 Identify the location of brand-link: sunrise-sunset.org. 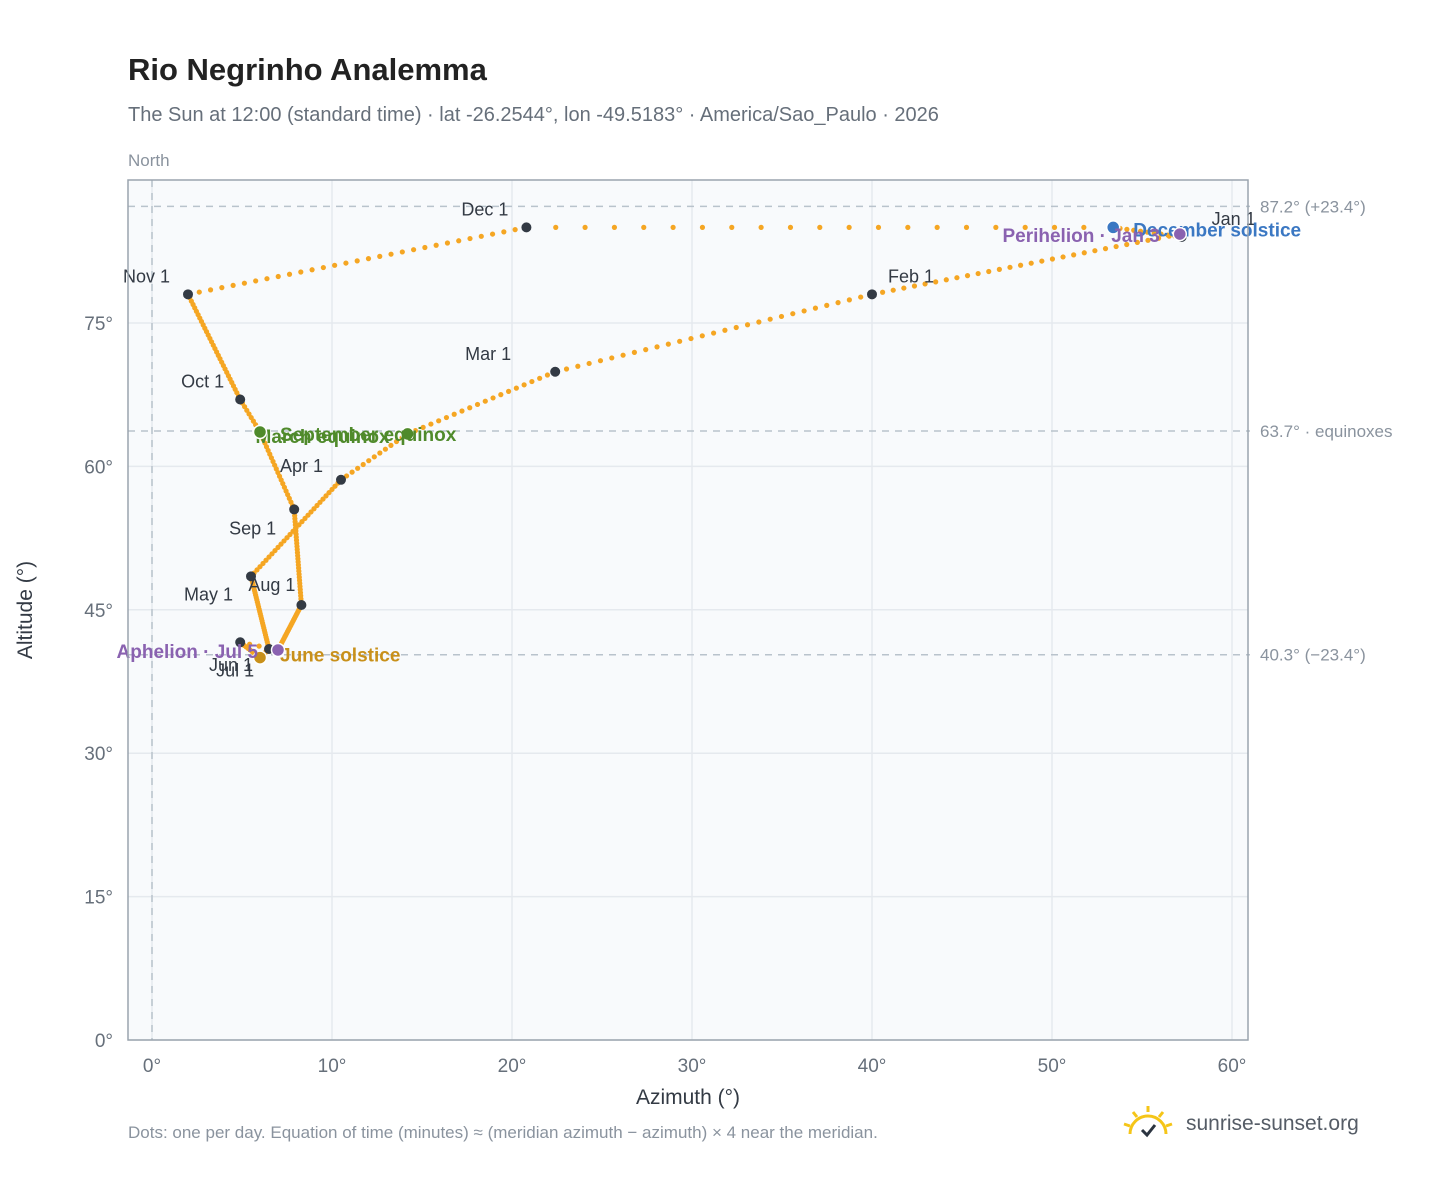
(1239, 1124).